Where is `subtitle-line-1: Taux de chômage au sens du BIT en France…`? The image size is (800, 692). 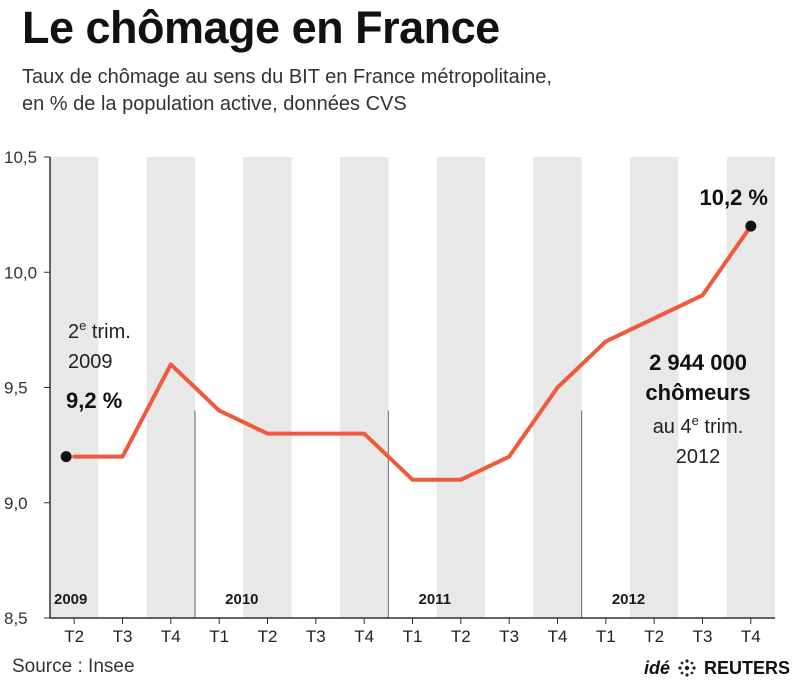
subtitle-line-1: Taux de chômage au sens du BIT en France… is located at coordinates (287, 77).